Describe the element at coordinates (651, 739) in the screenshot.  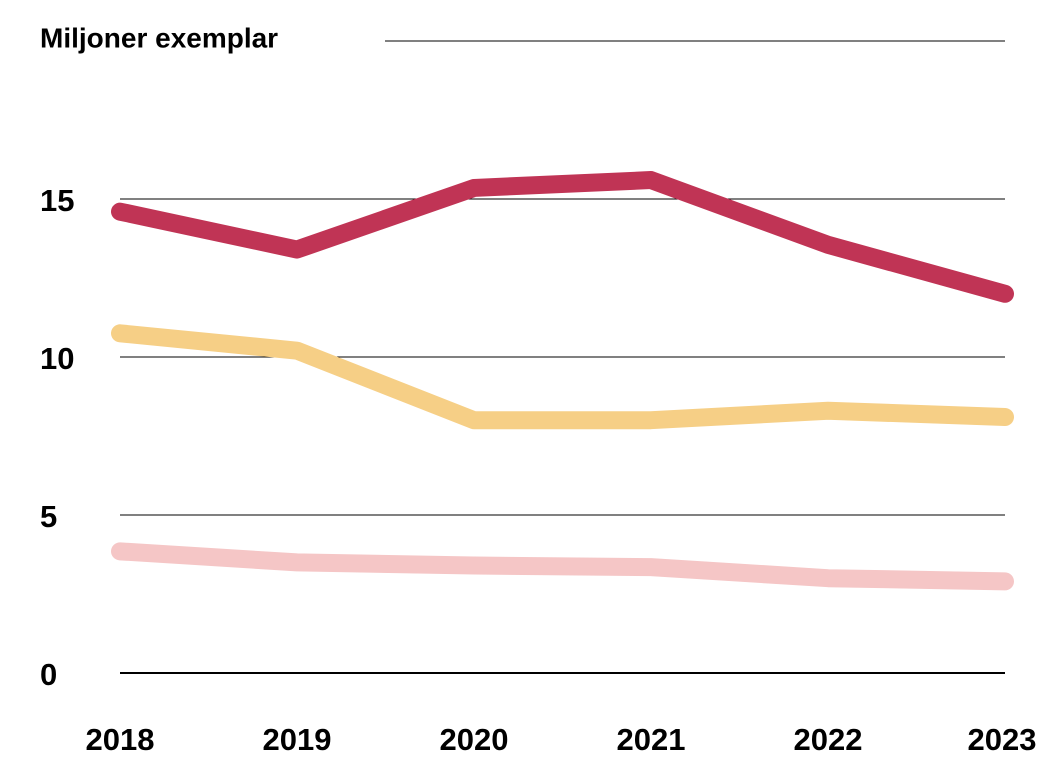
I see `x-tick-label: 2021` at that location.